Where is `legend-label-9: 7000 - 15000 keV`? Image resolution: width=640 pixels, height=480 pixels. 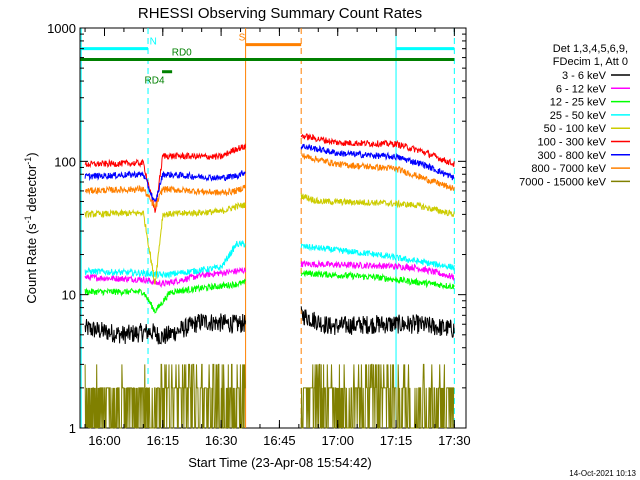
legend-label-9: 7000 - 15000 keV is located at coordinates (563, 182).